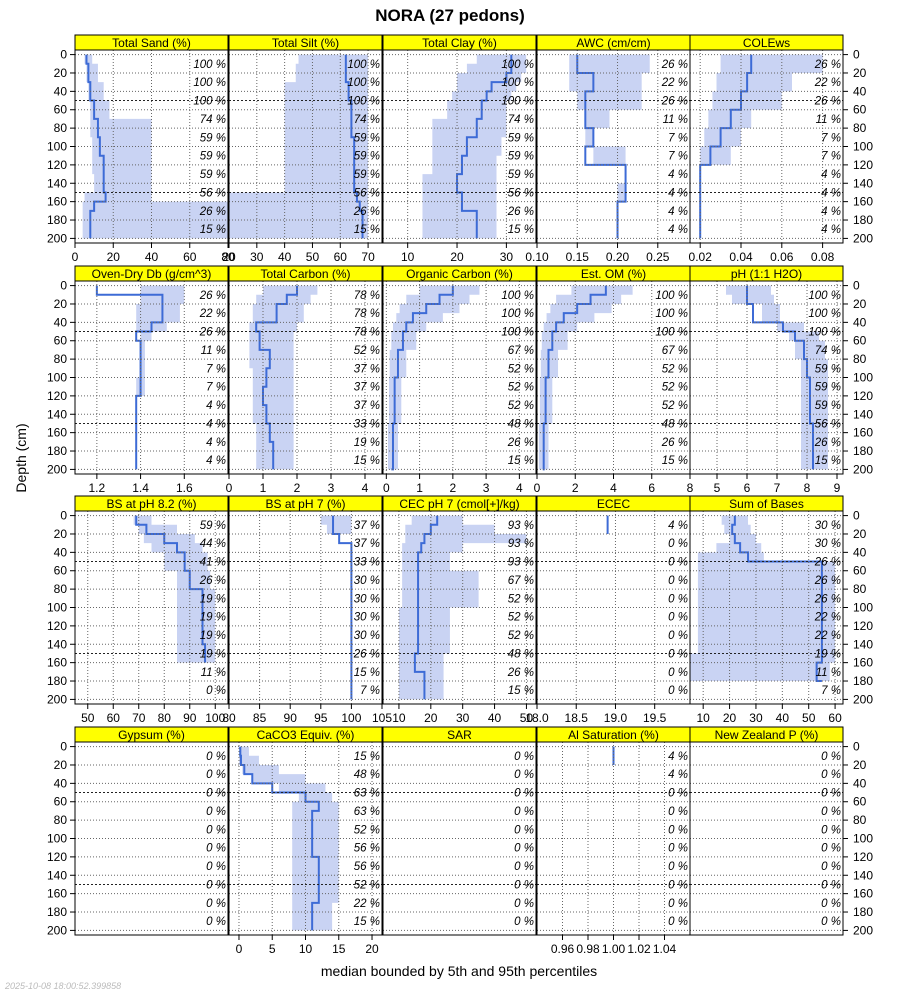  I want to click on depth-tick-label: 100, so click(57, 378).